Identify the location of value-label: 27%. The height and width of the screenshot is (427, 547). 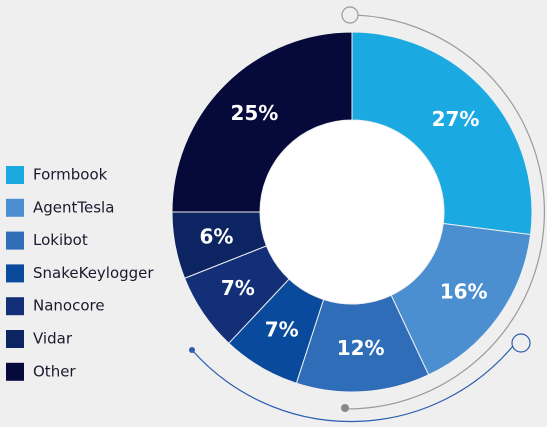
(456, 119).